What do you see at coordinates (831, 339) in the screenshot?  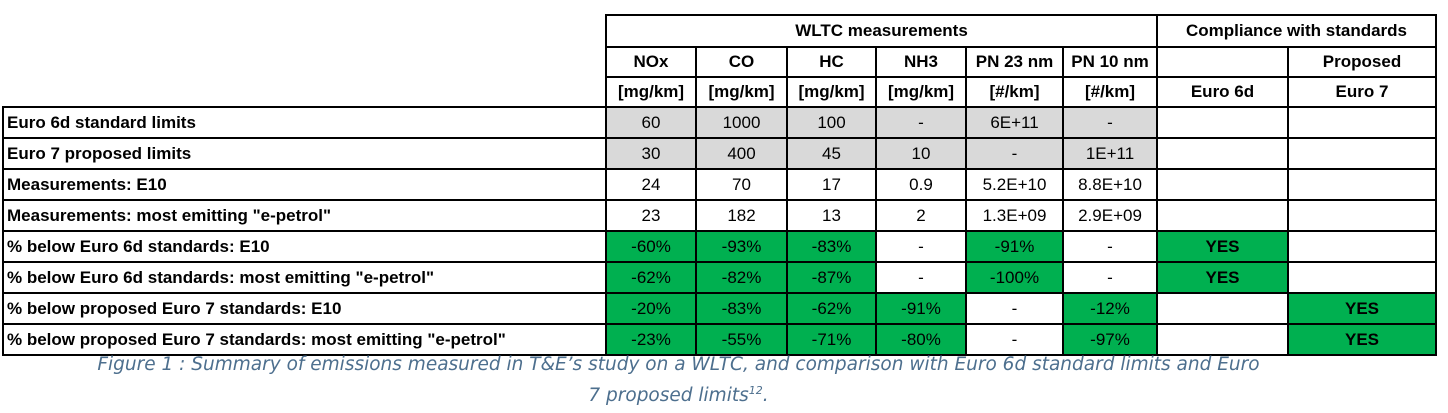 I see `cell-value: -71%` at bounding box center [831, 339].